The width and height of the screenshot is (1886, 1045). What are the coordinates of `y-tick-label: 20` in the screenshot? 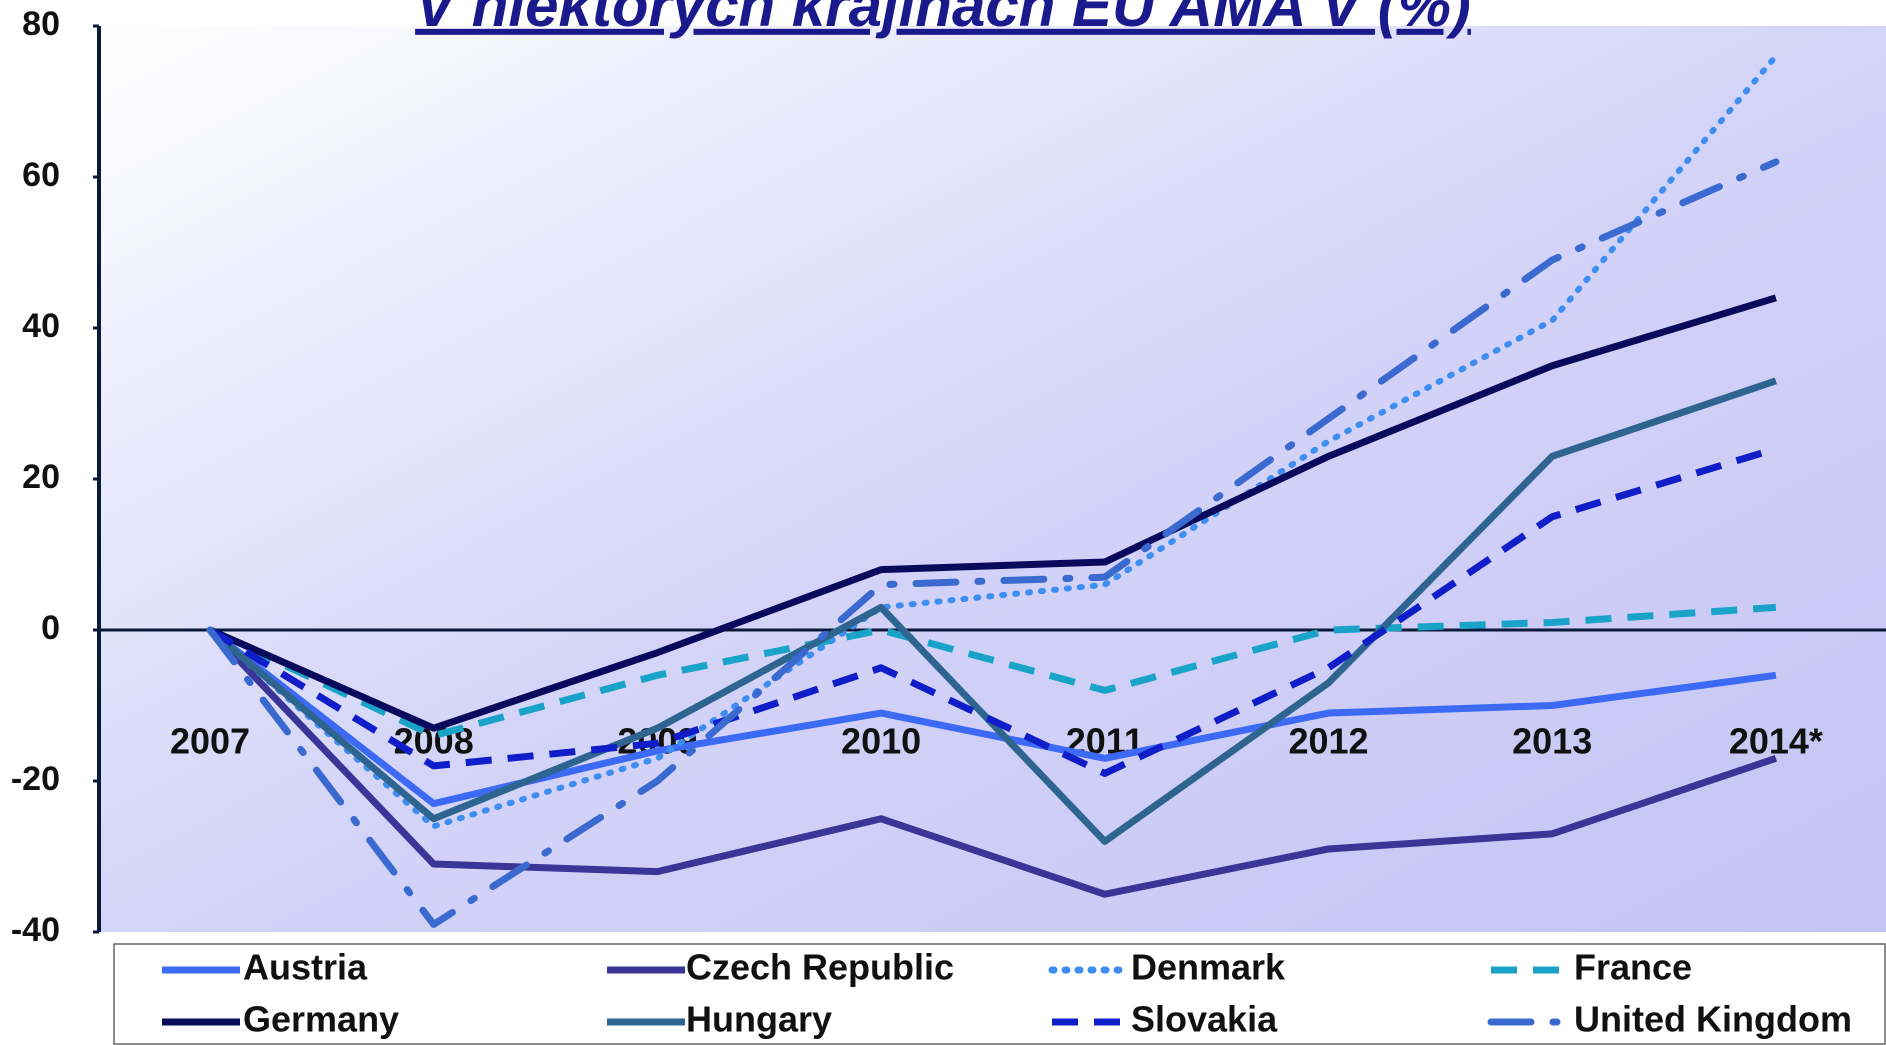 It's located at (41, 477).